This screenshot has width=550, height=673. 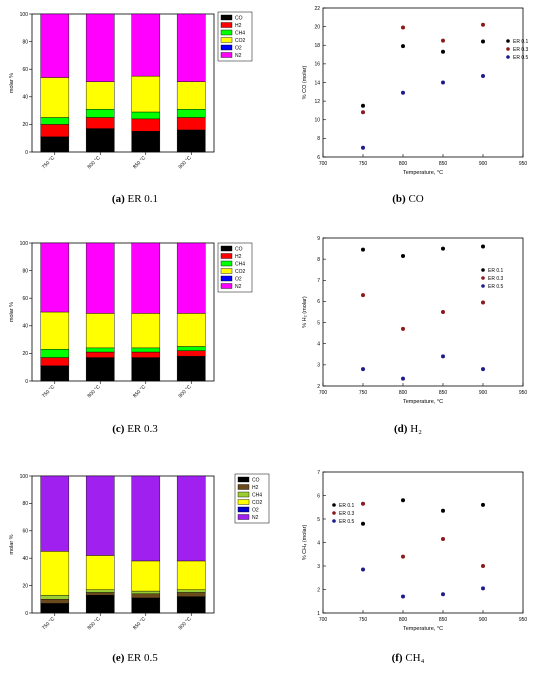 What do you see at coordinates (318, 302) in the screenshot?
I see `y-tick-label: 6` at bounding box center [318, 302].